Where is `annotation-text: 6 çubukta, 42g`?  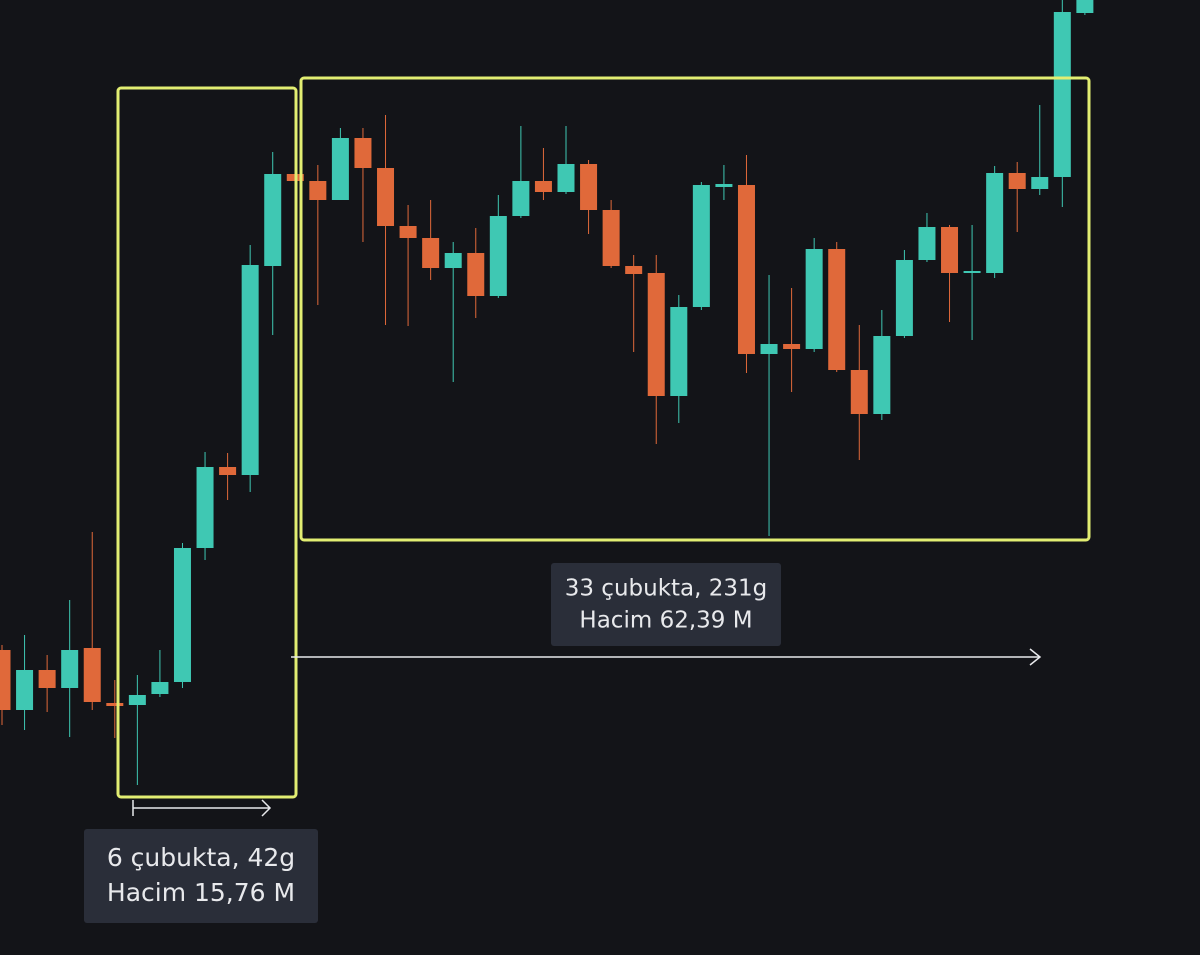 annotation-text: 6 çubukta, 42g is located at coordinates (201, 857).